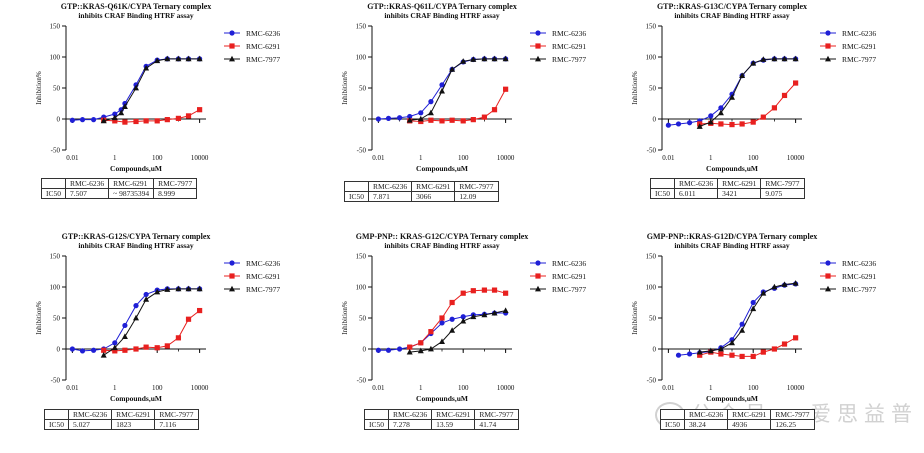 This screenshot has width=924, height=453. What do you see at coordinates (859, 59) in the screenshot?
I see `legend-label: RMC-7977` at bounding box center [859, 59].